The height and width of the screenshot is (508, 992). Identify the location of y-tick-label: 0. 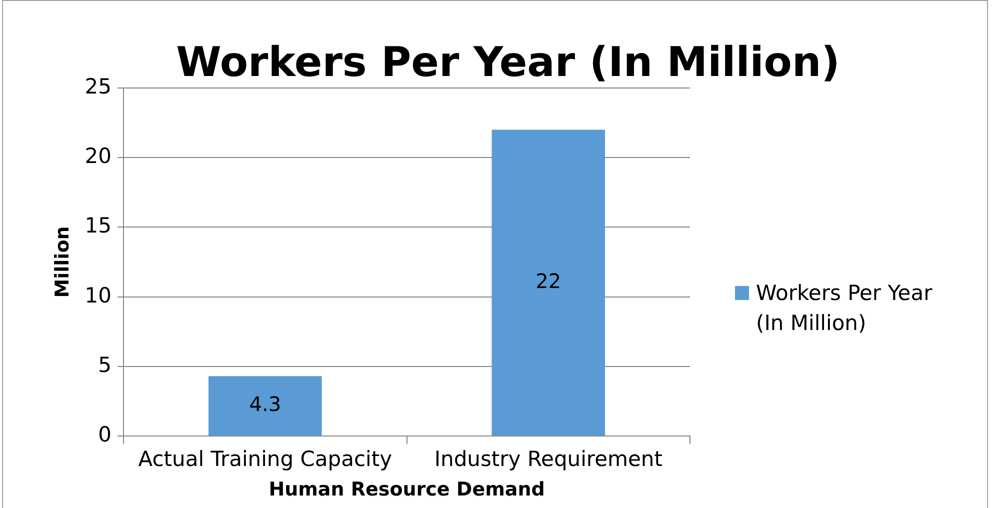
(105, 434).